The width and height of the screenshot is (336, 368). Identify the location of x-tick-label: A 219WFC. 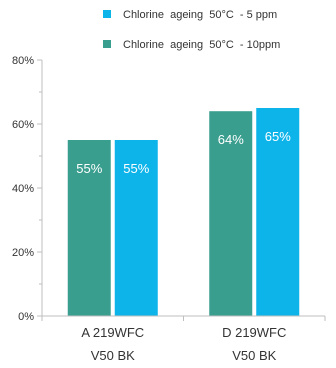
(112, 332).